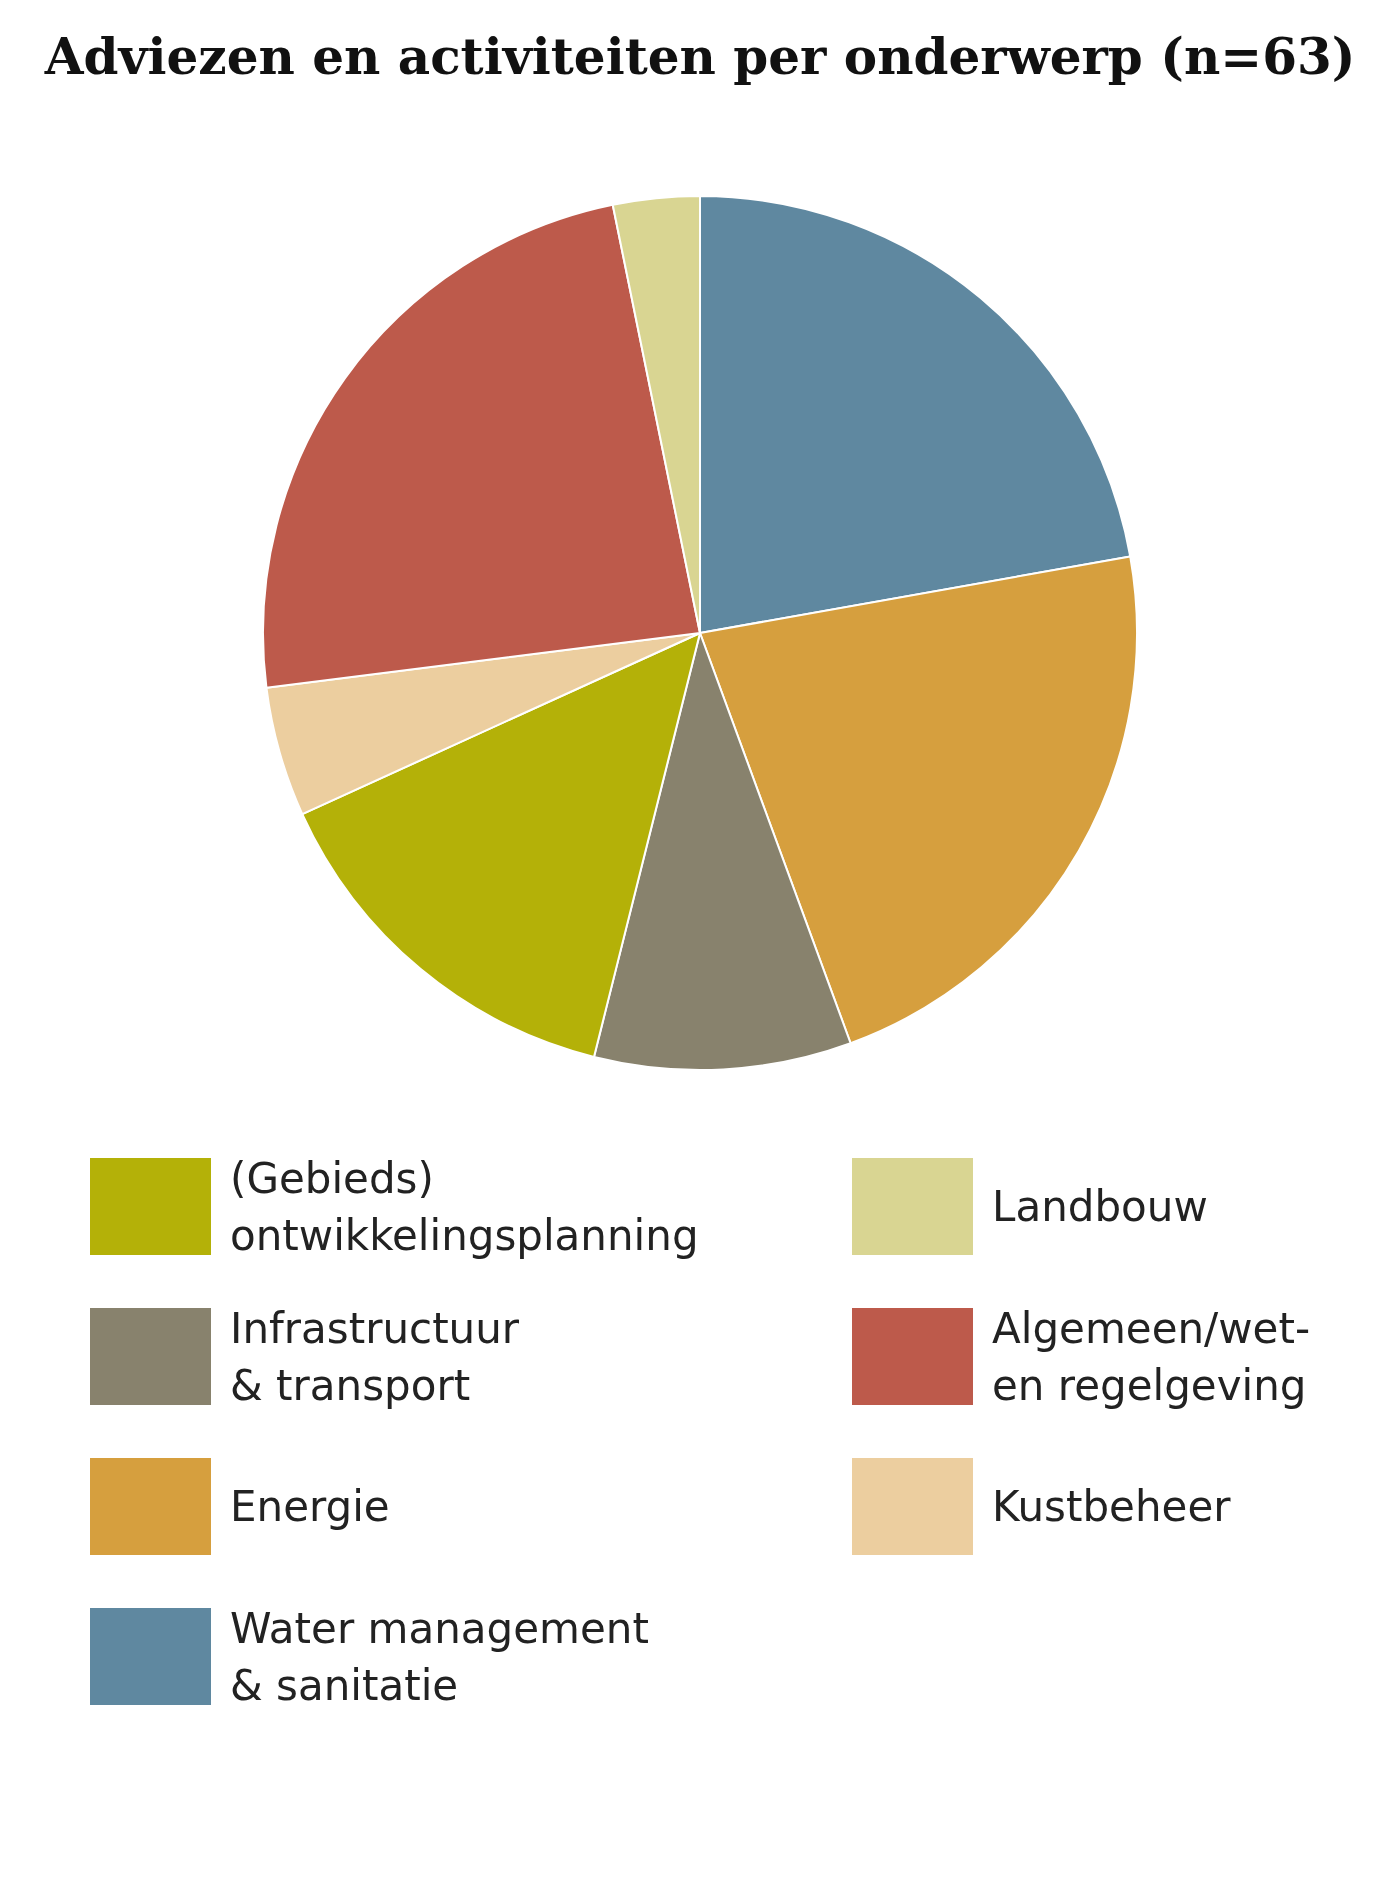  I want to click on legend-label: (Gebieds) ontwikkelingsplanning, so click(464, 1207).